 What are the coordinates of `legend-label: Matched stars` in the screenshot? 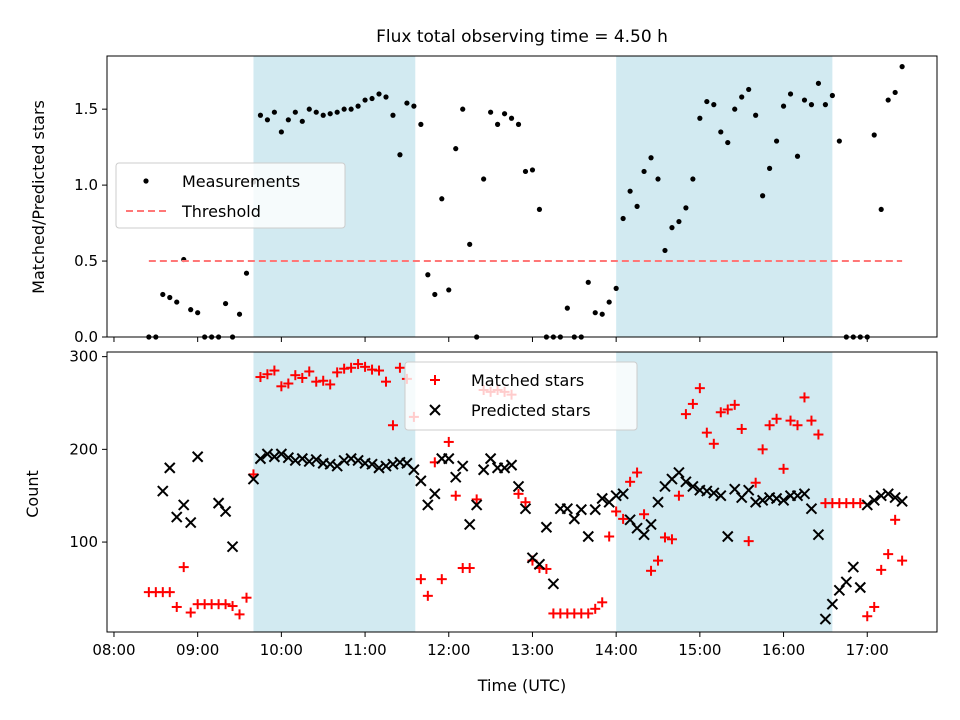 It's located at (527, 380).